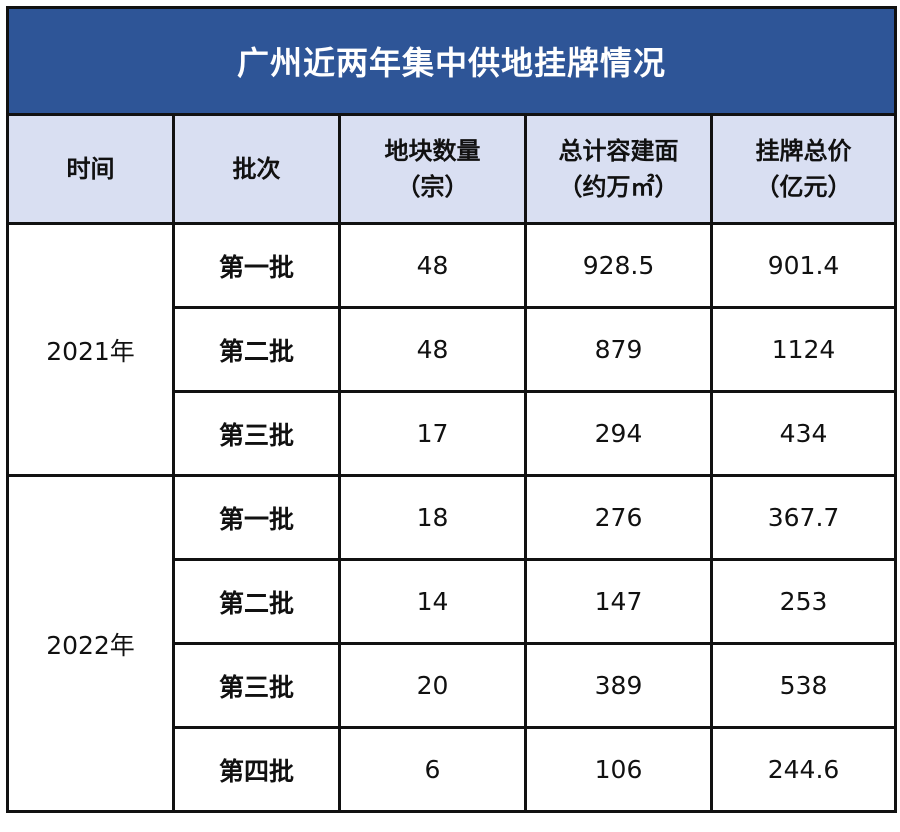  What do you see at coordinates (90, 643) in the screenshot?
I see `year-cell-2022: 2022年` at bounding box center [90, 643].